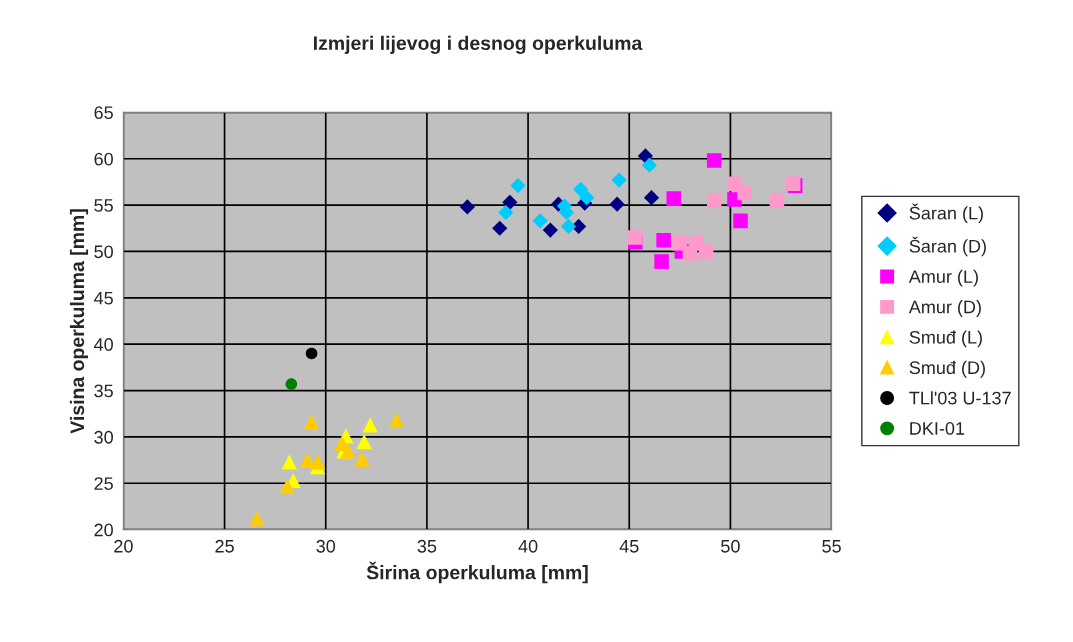 The height and width of the screenshot is (642, 1073). What do you see at coordinates (629, 546) in the screenshot?
I see `x-tick-label: 45` at bounding box center [629, 546].